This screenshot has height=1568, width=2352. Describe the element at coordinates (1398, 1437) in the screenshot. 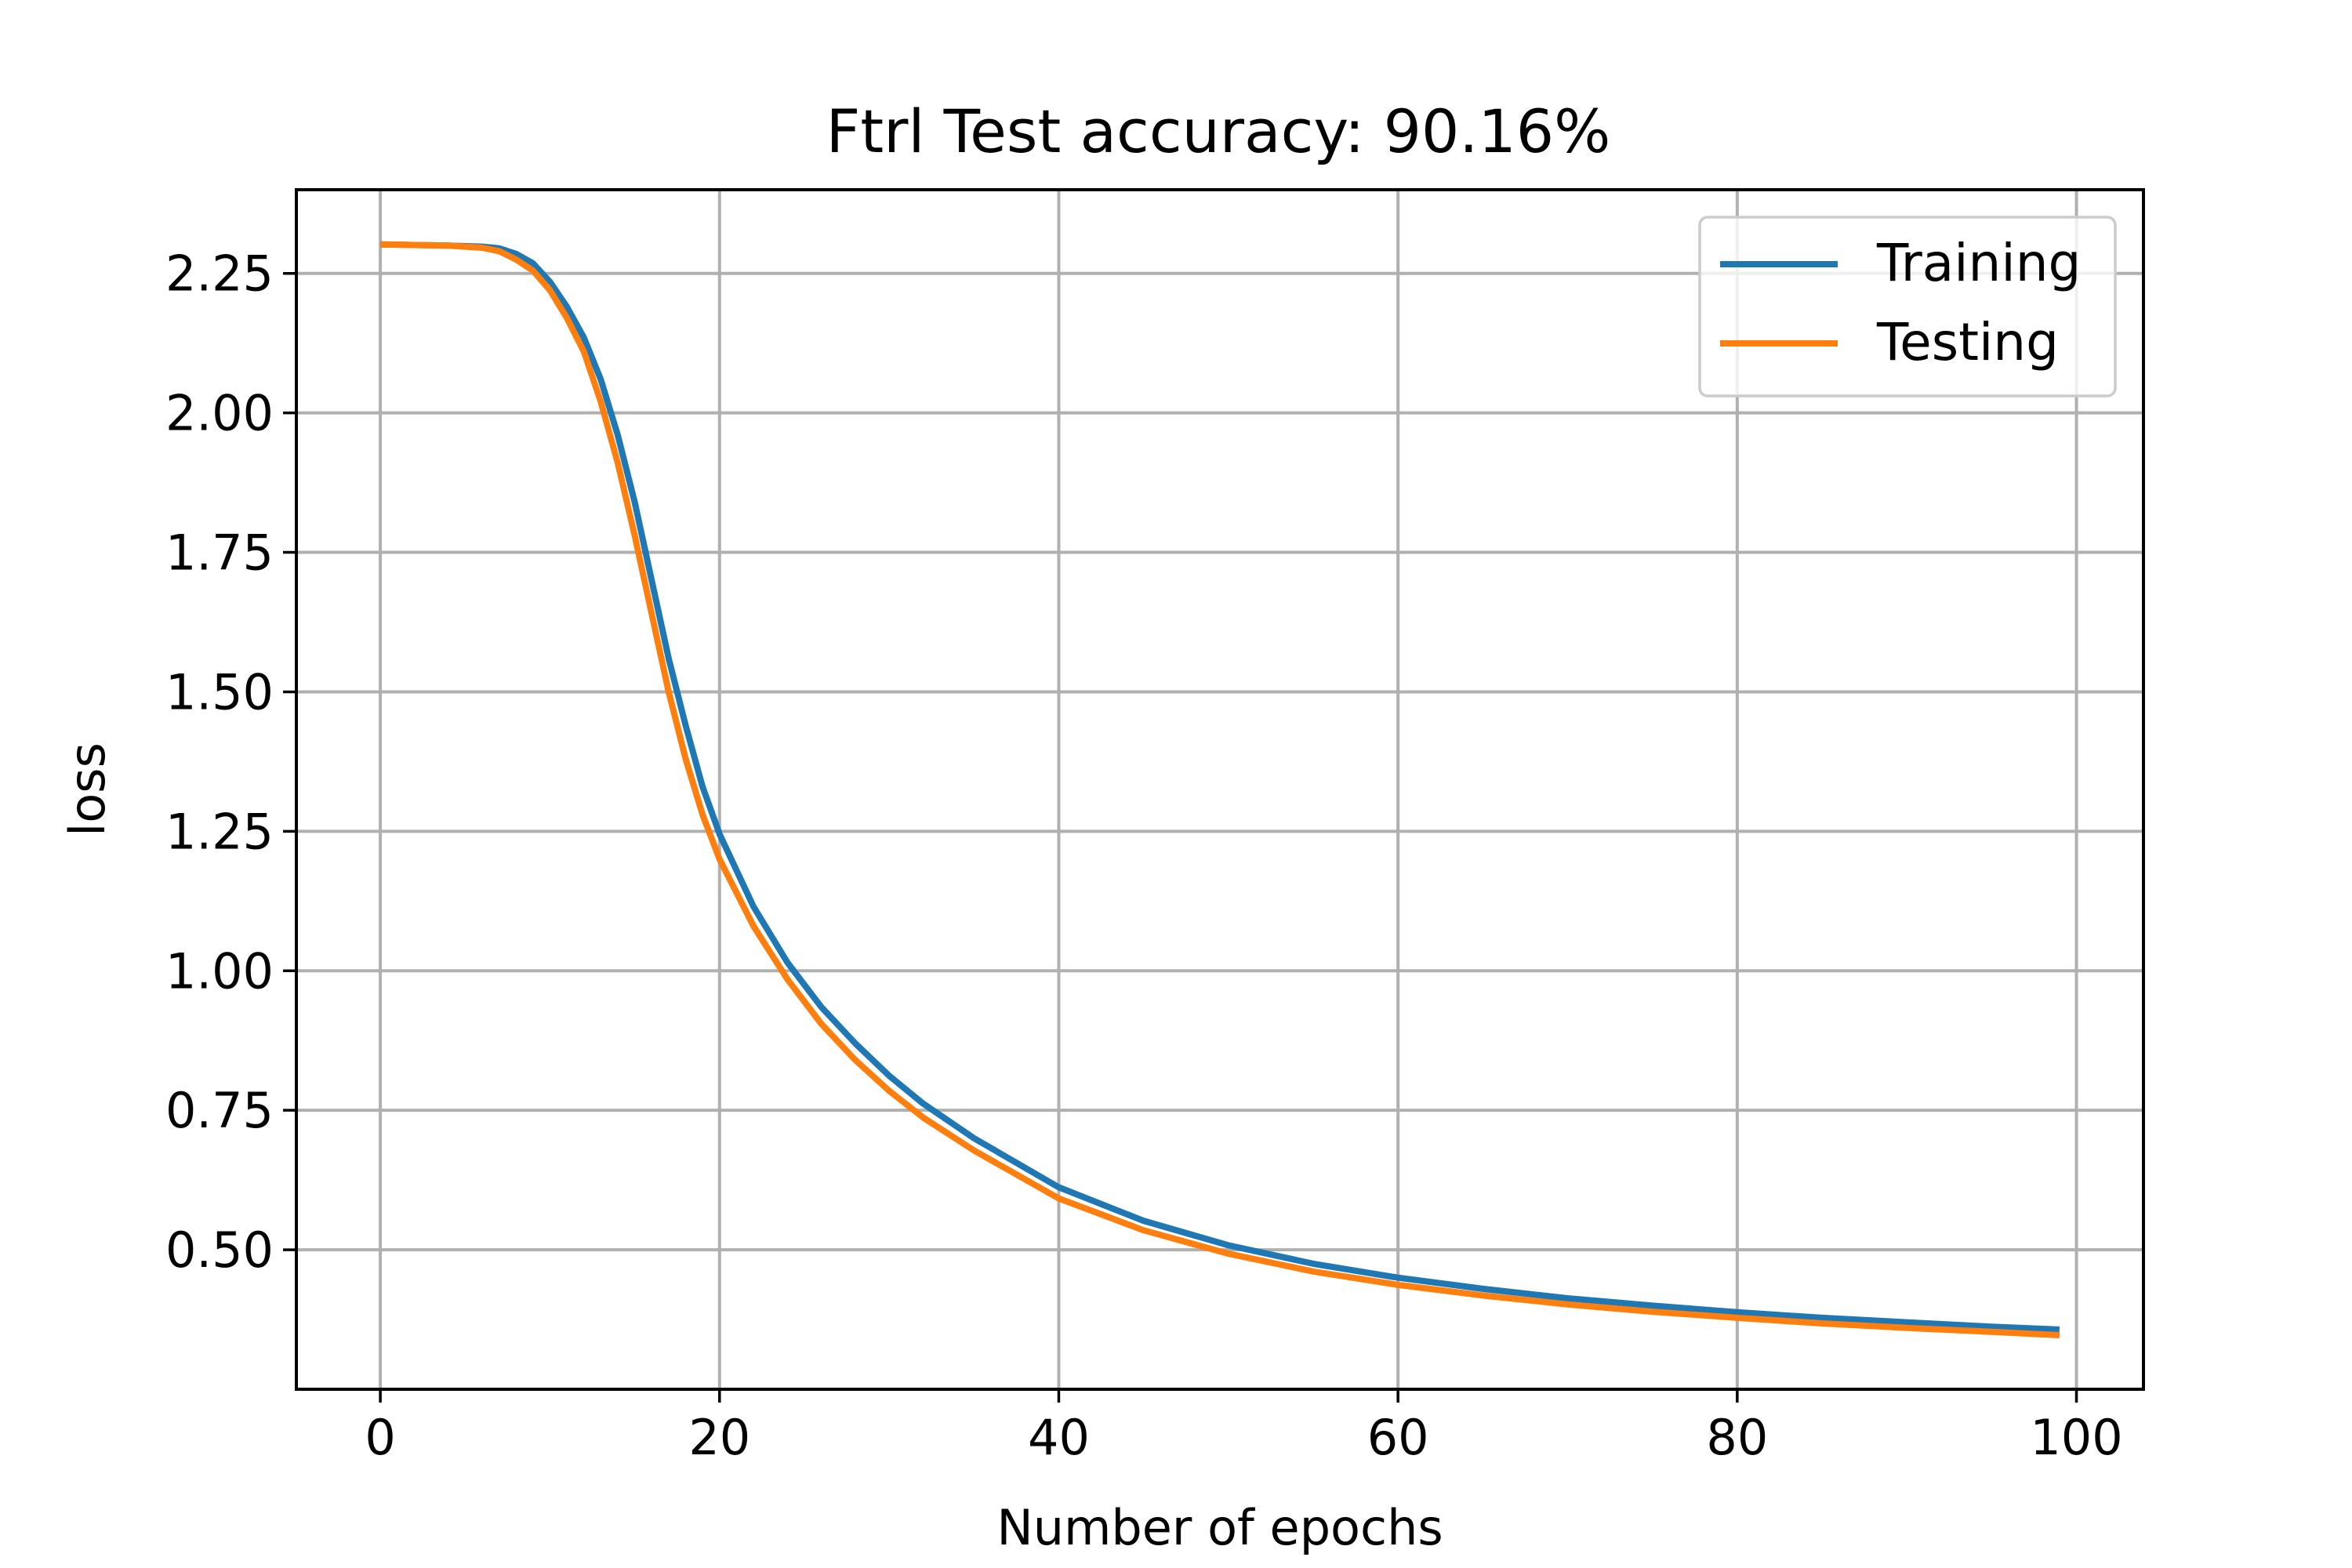

I see `x-tick-label: 60` at that location.